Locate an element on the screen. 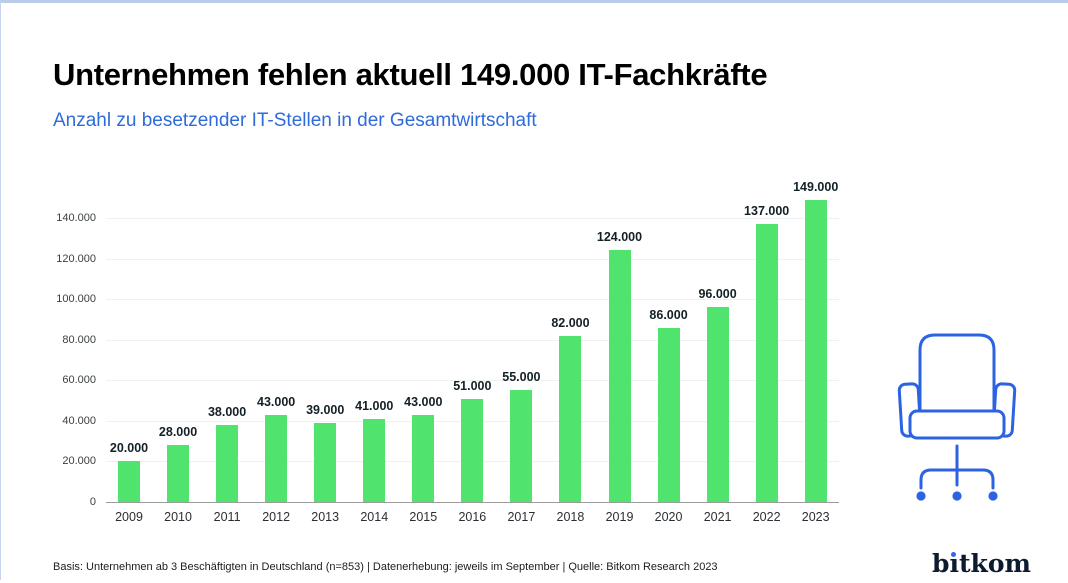 The width and height of the screenshot is (1068, 583). x-axis-label-2019: 2019 is located at coordinates (619, 517).